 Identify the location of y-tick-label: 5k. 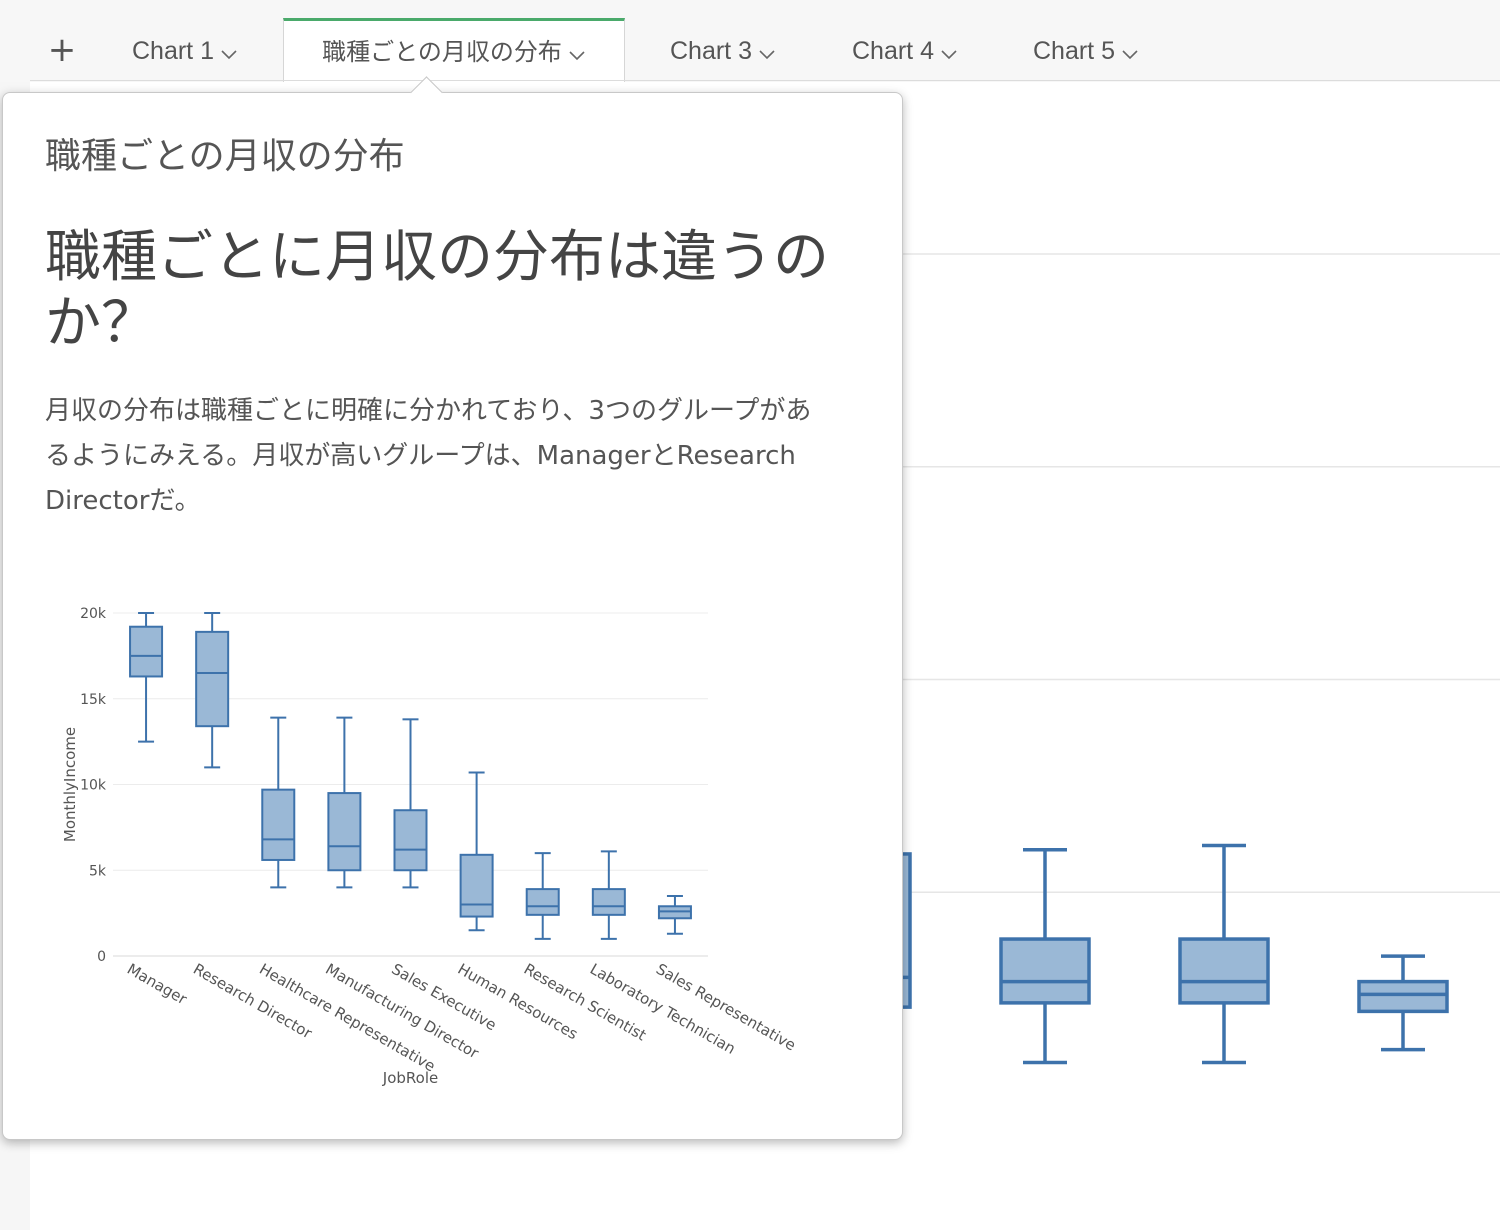
(98, 871).